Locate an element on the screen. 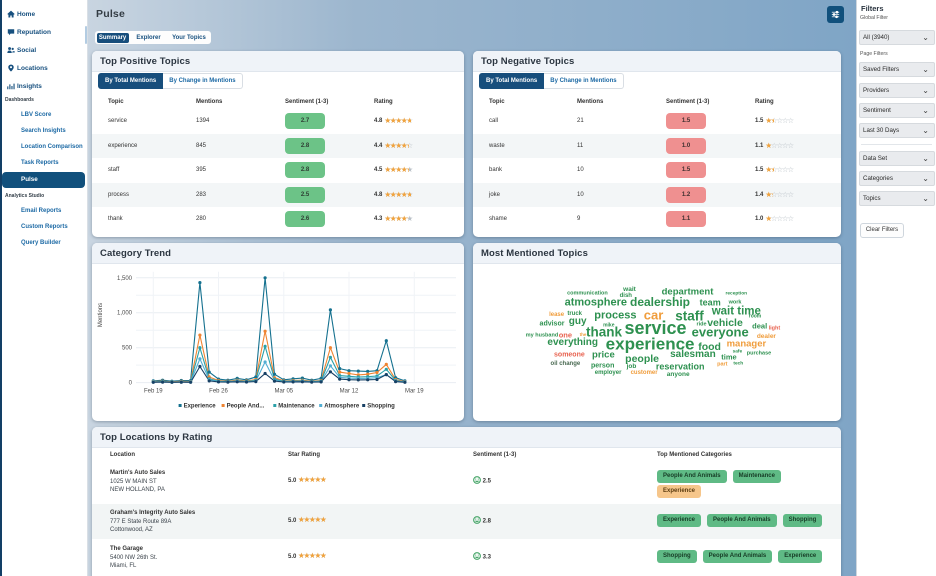 The width and height of the screenshot is (936, 576). svg-text: Maintenance is located at coordinates (296, 407).